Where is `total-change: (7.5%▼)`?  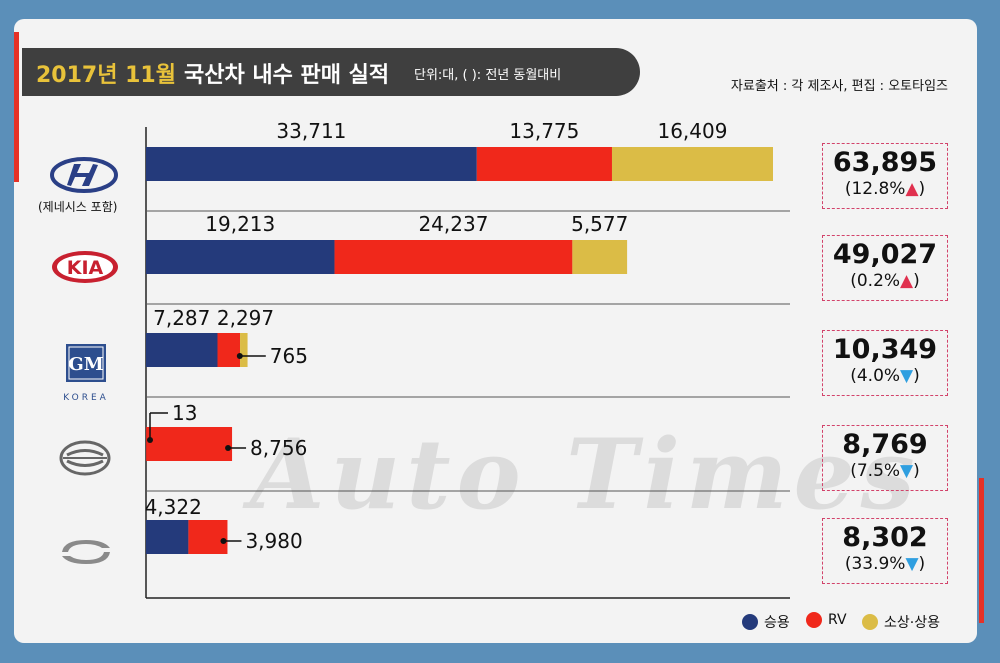
total-change: (7.5%▼) is located at coordinates (885, 471).